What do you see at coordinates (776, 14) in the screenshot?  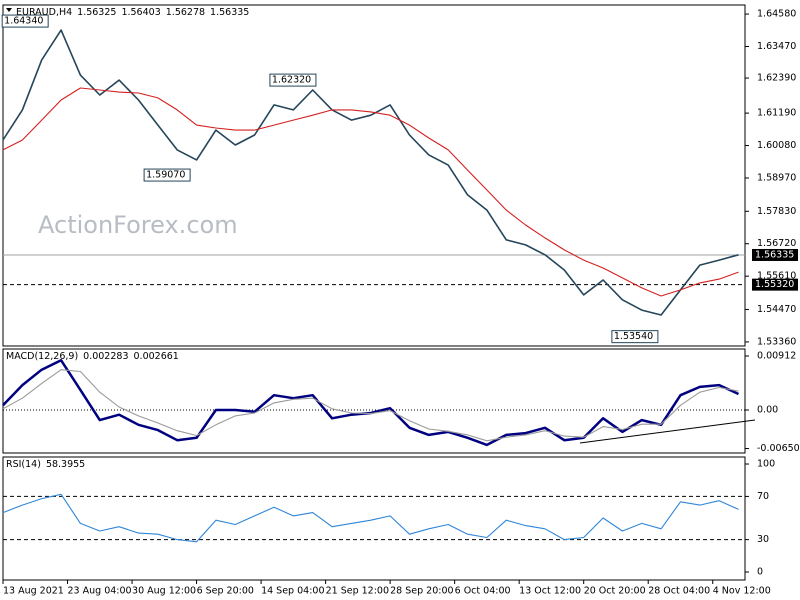 I see `y-tick-label: 1.64580` at bounding box center [776, 14].